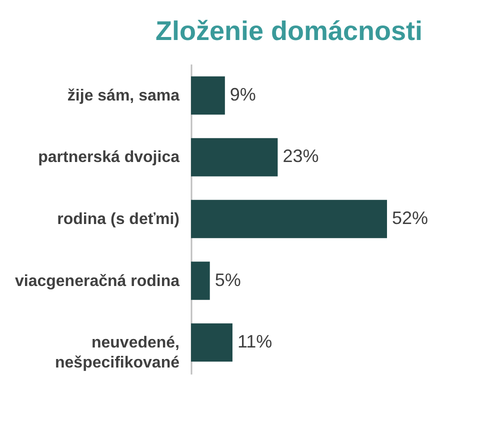 This screenshot has height=421, width=481. What do you see at coordinates (118, 219) in the screenshot?
I see `y-tick-label: rodina (s deťmi)` at bounding box center [118, 219].